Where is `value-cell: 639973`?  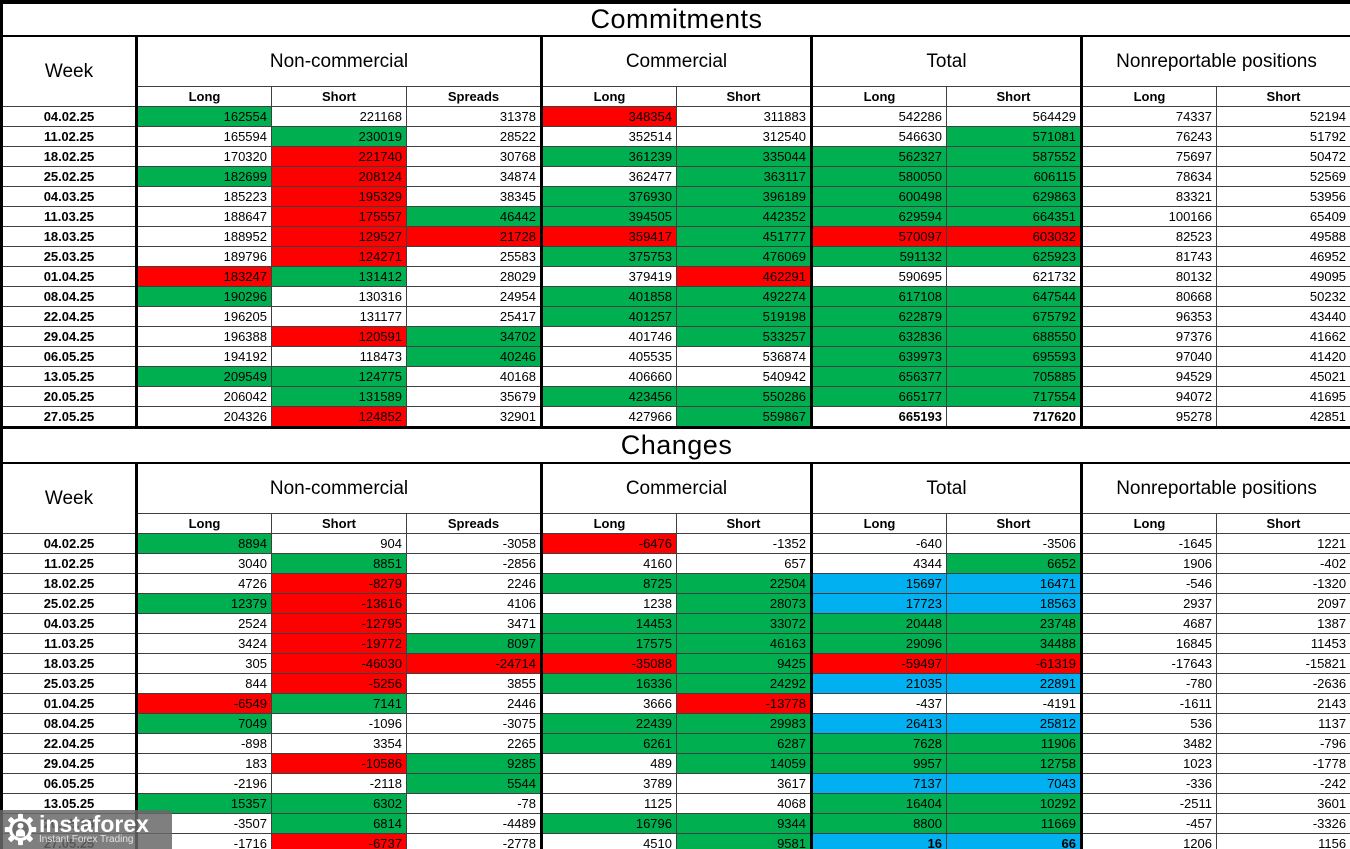
value-cell: 639973 is located at coordinates (878, 356).